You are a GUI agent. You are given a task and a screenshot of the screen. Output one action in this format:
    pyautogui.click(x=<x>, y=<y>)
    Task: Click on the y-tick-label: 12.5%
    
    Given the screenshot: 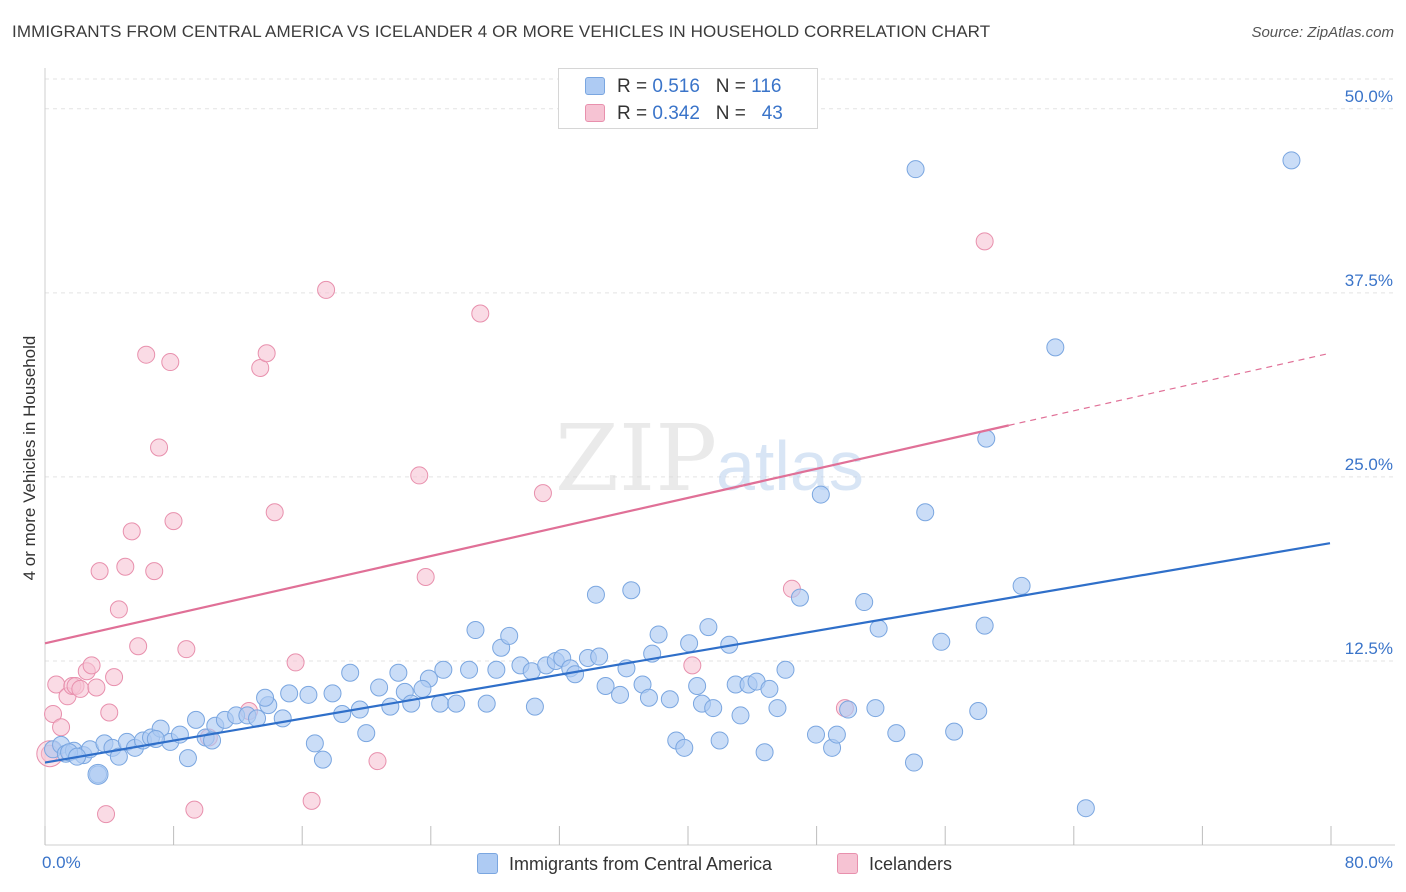 What is the action you would take?
    pyautogui.click(x=1369, y=648)
    